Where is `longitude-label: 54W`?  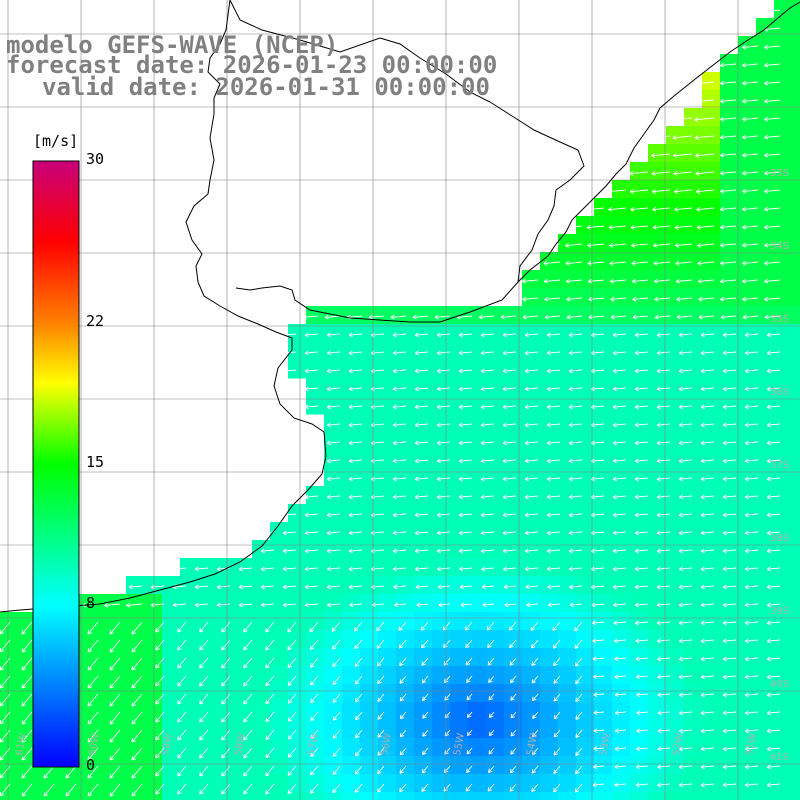 longitude-label: 54W is located at coordinates (532, 744).